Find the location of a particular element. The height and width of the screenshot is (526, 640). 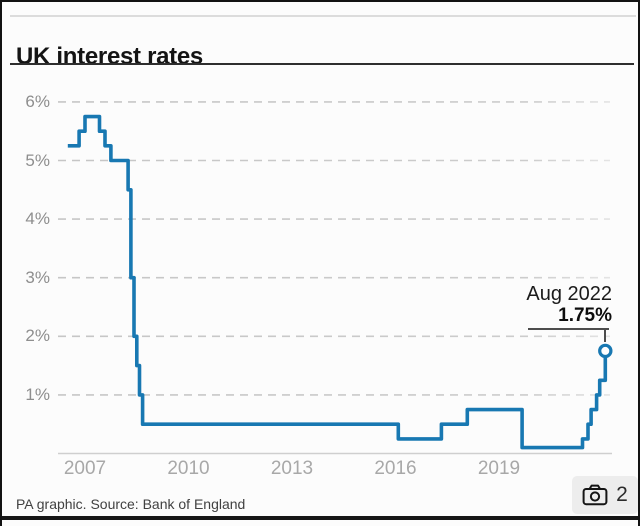

source-credit: PA graphic. Source: Bank of England is located at coordinates (131, 504).